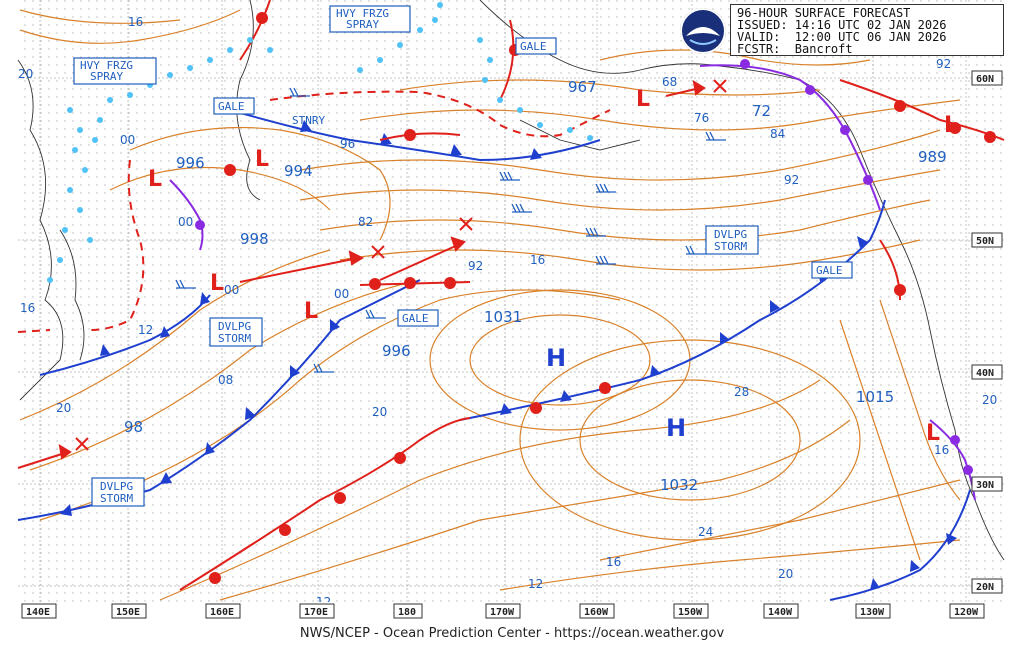 The width and height of the screenshot is (1024, 652). Describe the element at coordinates (872, 612) in the screenshot. I see `svg-text: 130W` at that location.